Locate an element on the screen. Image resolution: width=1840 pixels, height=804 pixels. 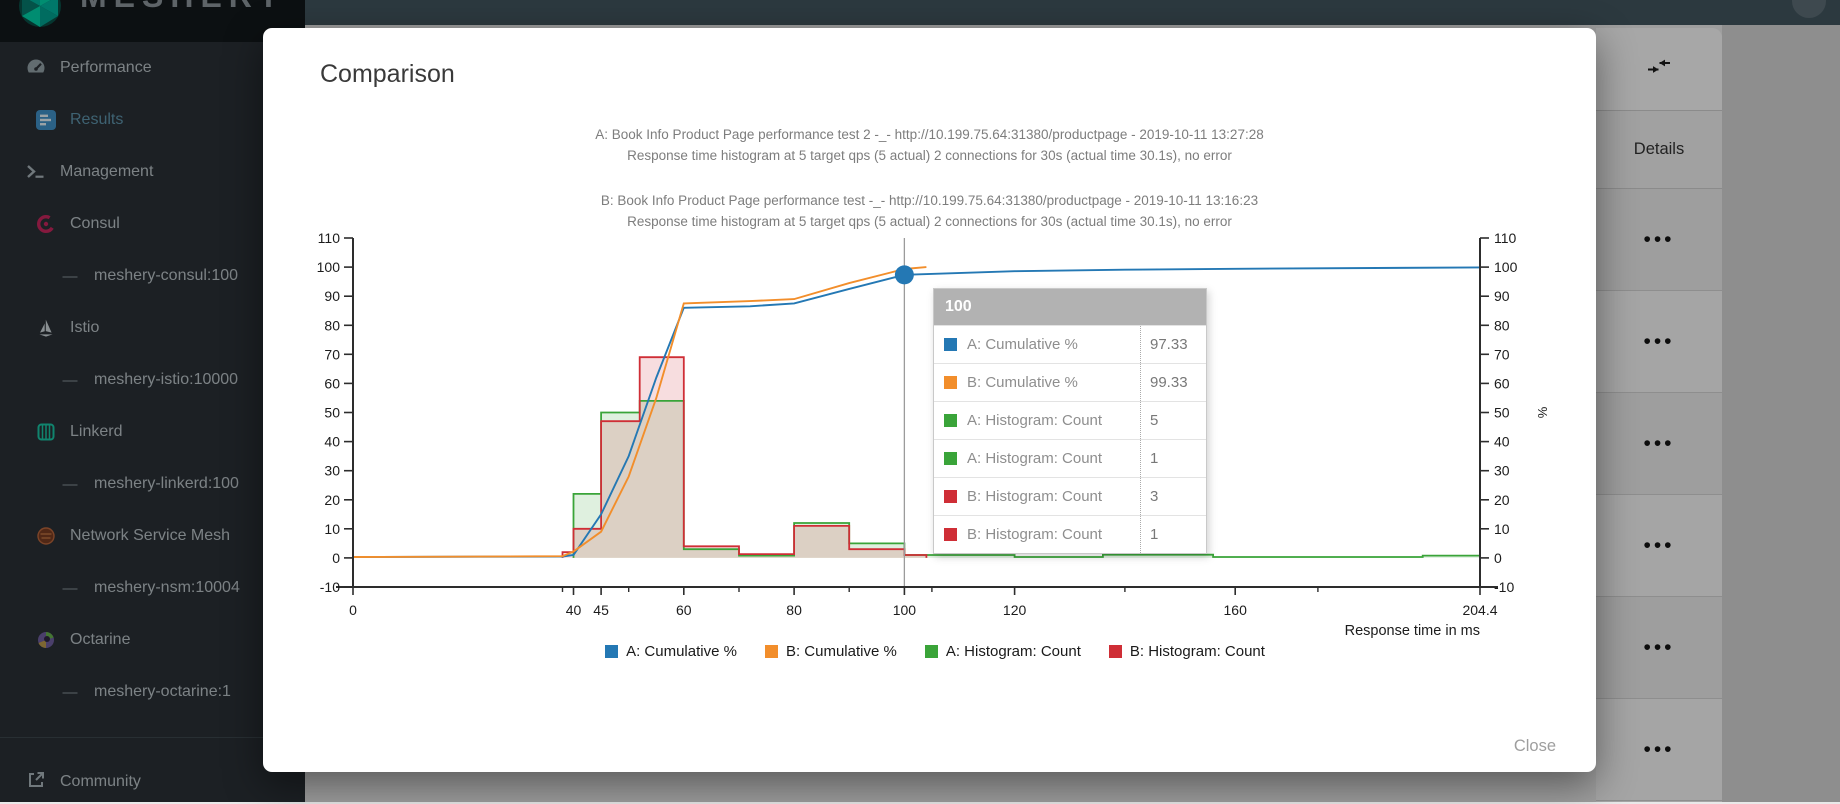
sidebar-item-results: Results is located at coordinates (152, 120).